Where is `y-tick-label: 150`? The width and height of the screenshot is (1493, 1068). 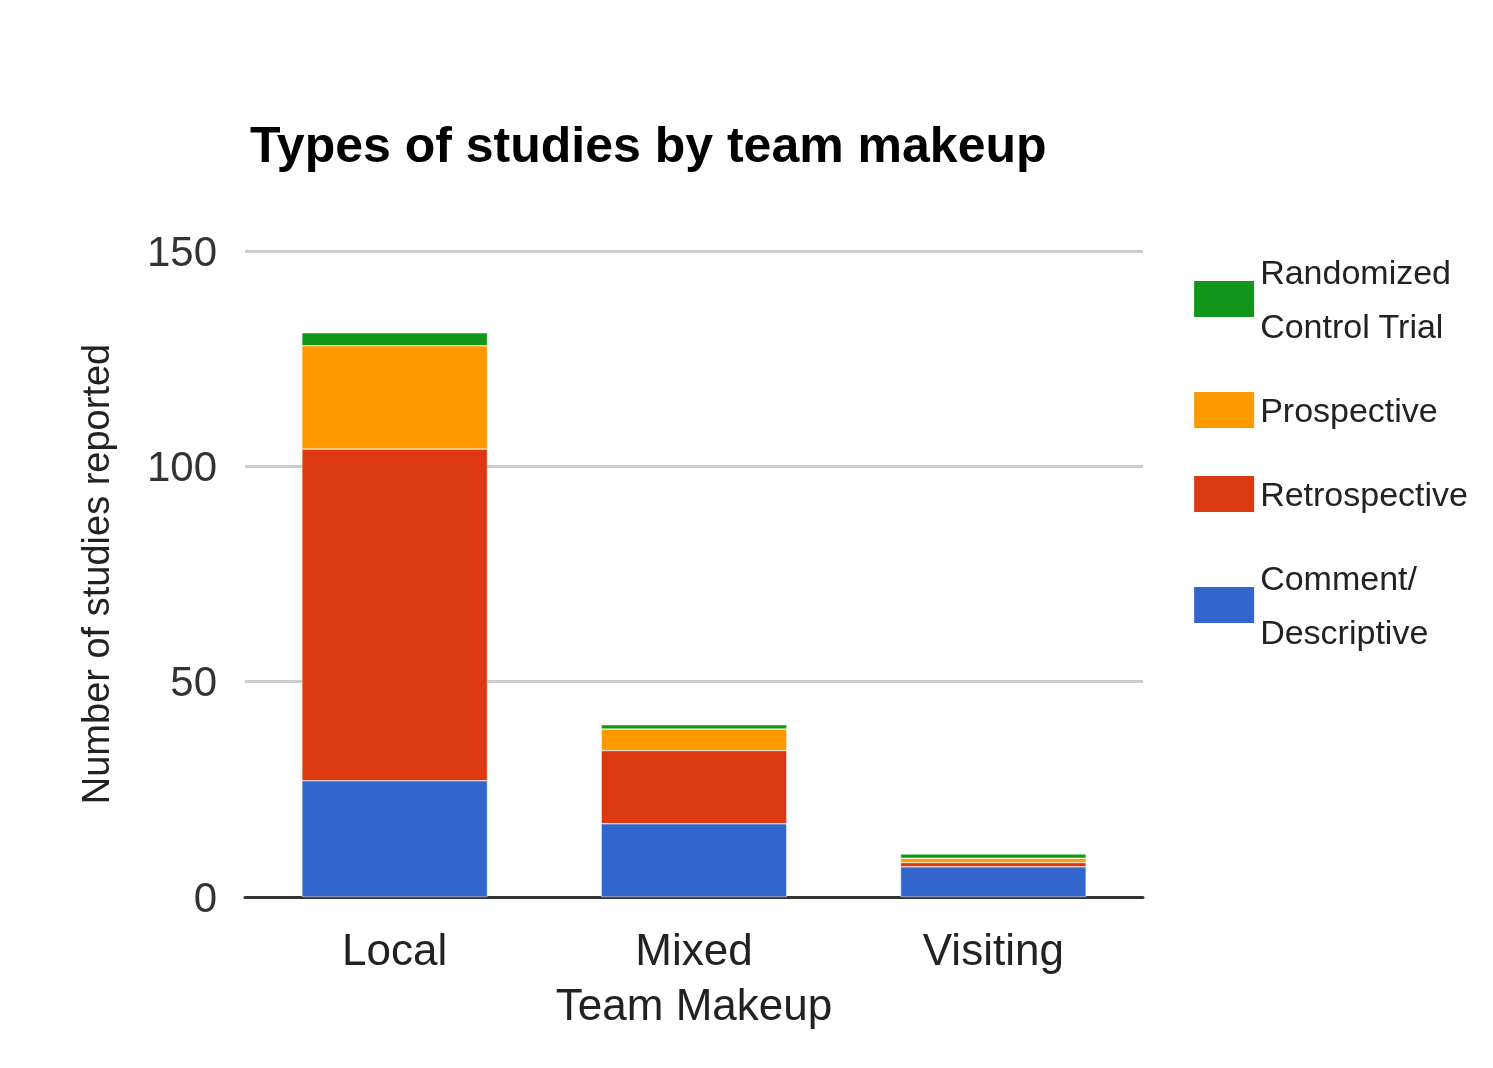
y-tick-label: 150 is located at coordinates (181, 251).